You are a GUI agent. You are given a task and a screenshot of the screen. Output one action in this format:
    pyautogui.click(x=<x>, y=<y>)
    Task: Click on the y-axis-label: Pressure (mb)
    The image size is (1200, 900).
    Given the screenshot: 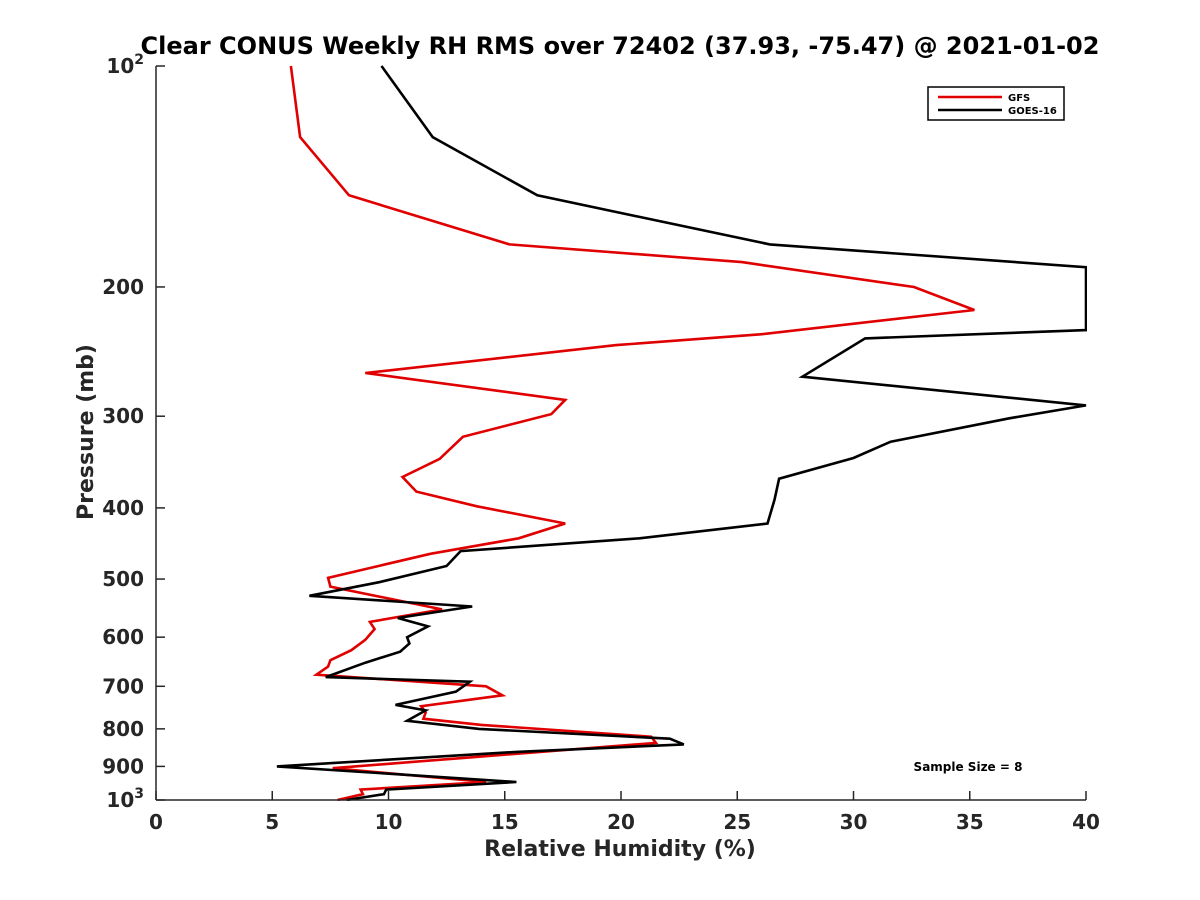 What is the action you would take?
    pyautogui.click(x=86, y=432)
    